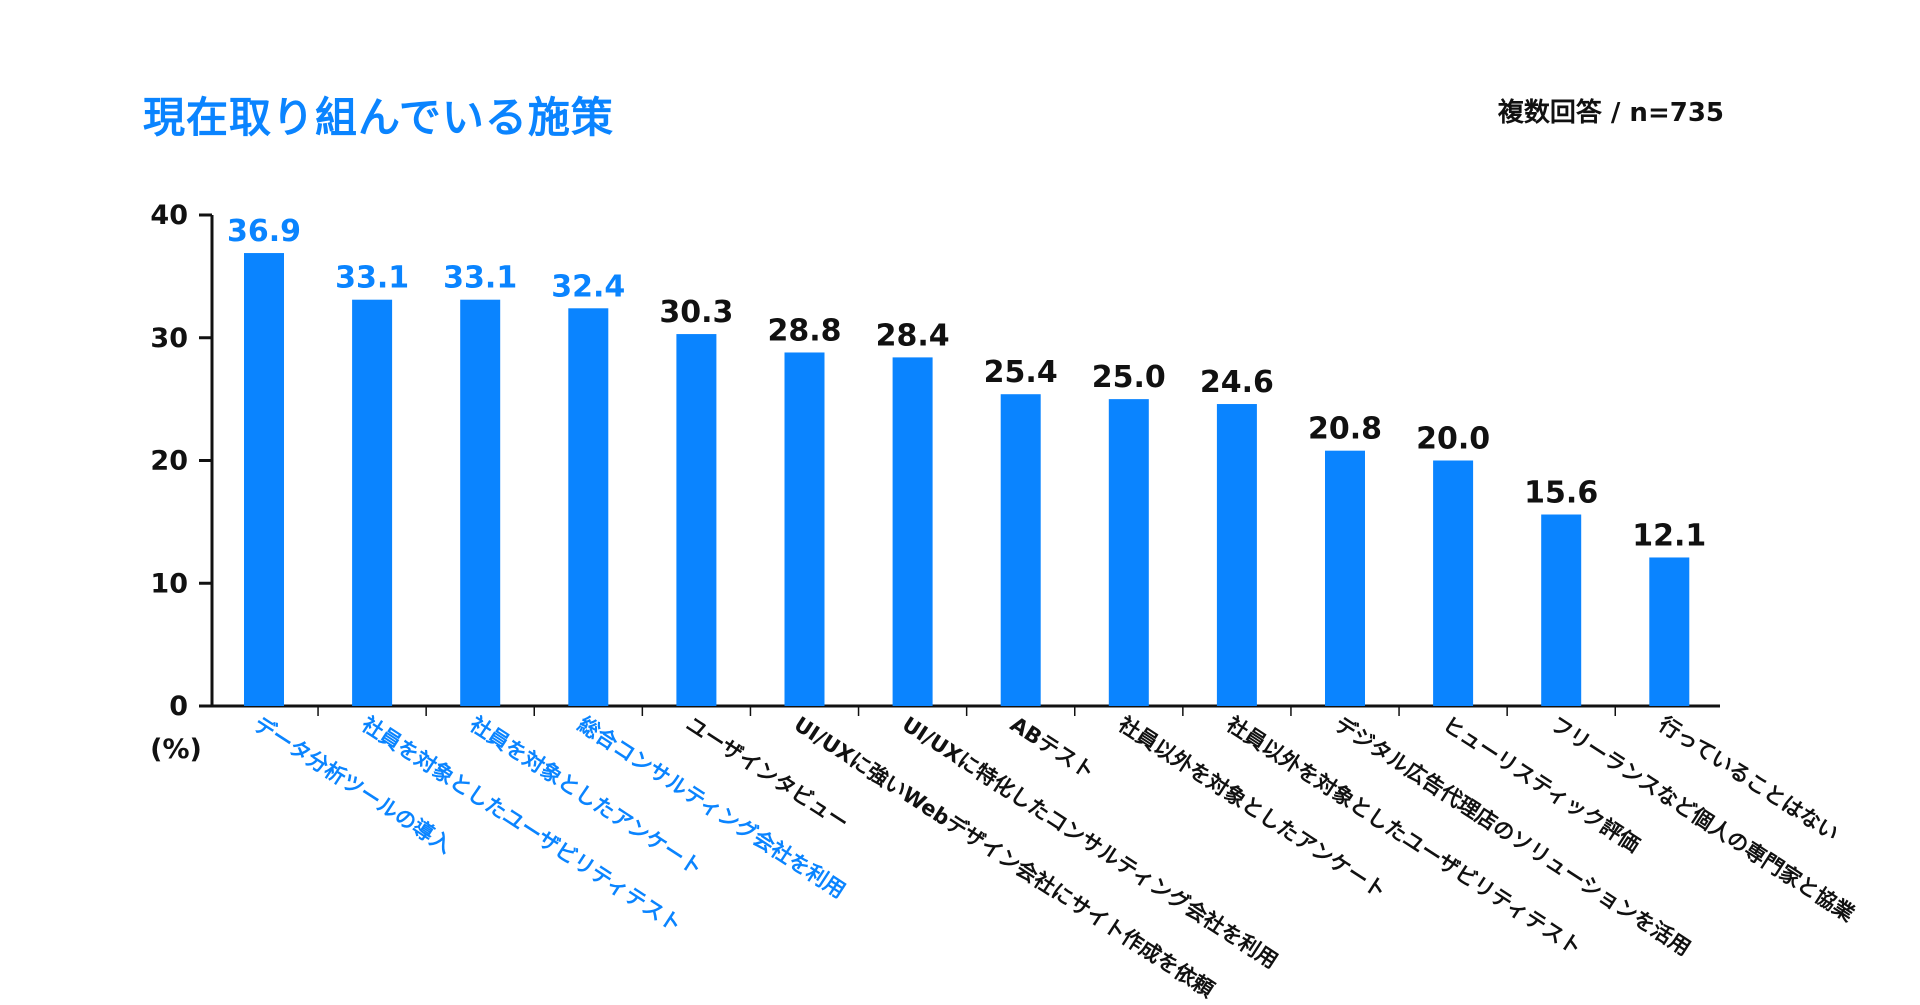  What do you see at coordinates (1090, 842) in the screenshot?
I see `x-tick-label: UI/UXに特化したコンサルティング会社を利用` at bounding box center [1090, 842].